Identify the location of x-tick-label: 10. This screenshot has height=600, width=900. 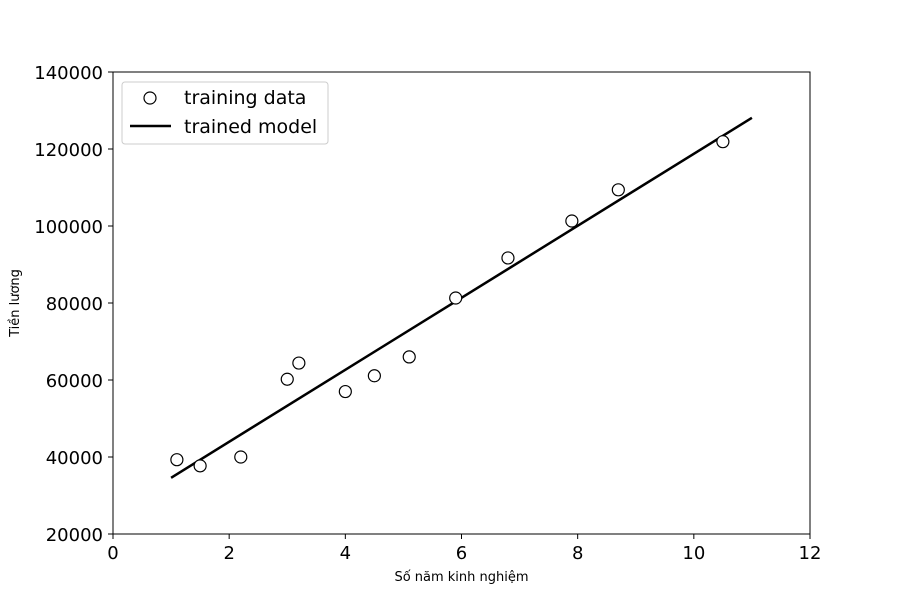
(693, 553).